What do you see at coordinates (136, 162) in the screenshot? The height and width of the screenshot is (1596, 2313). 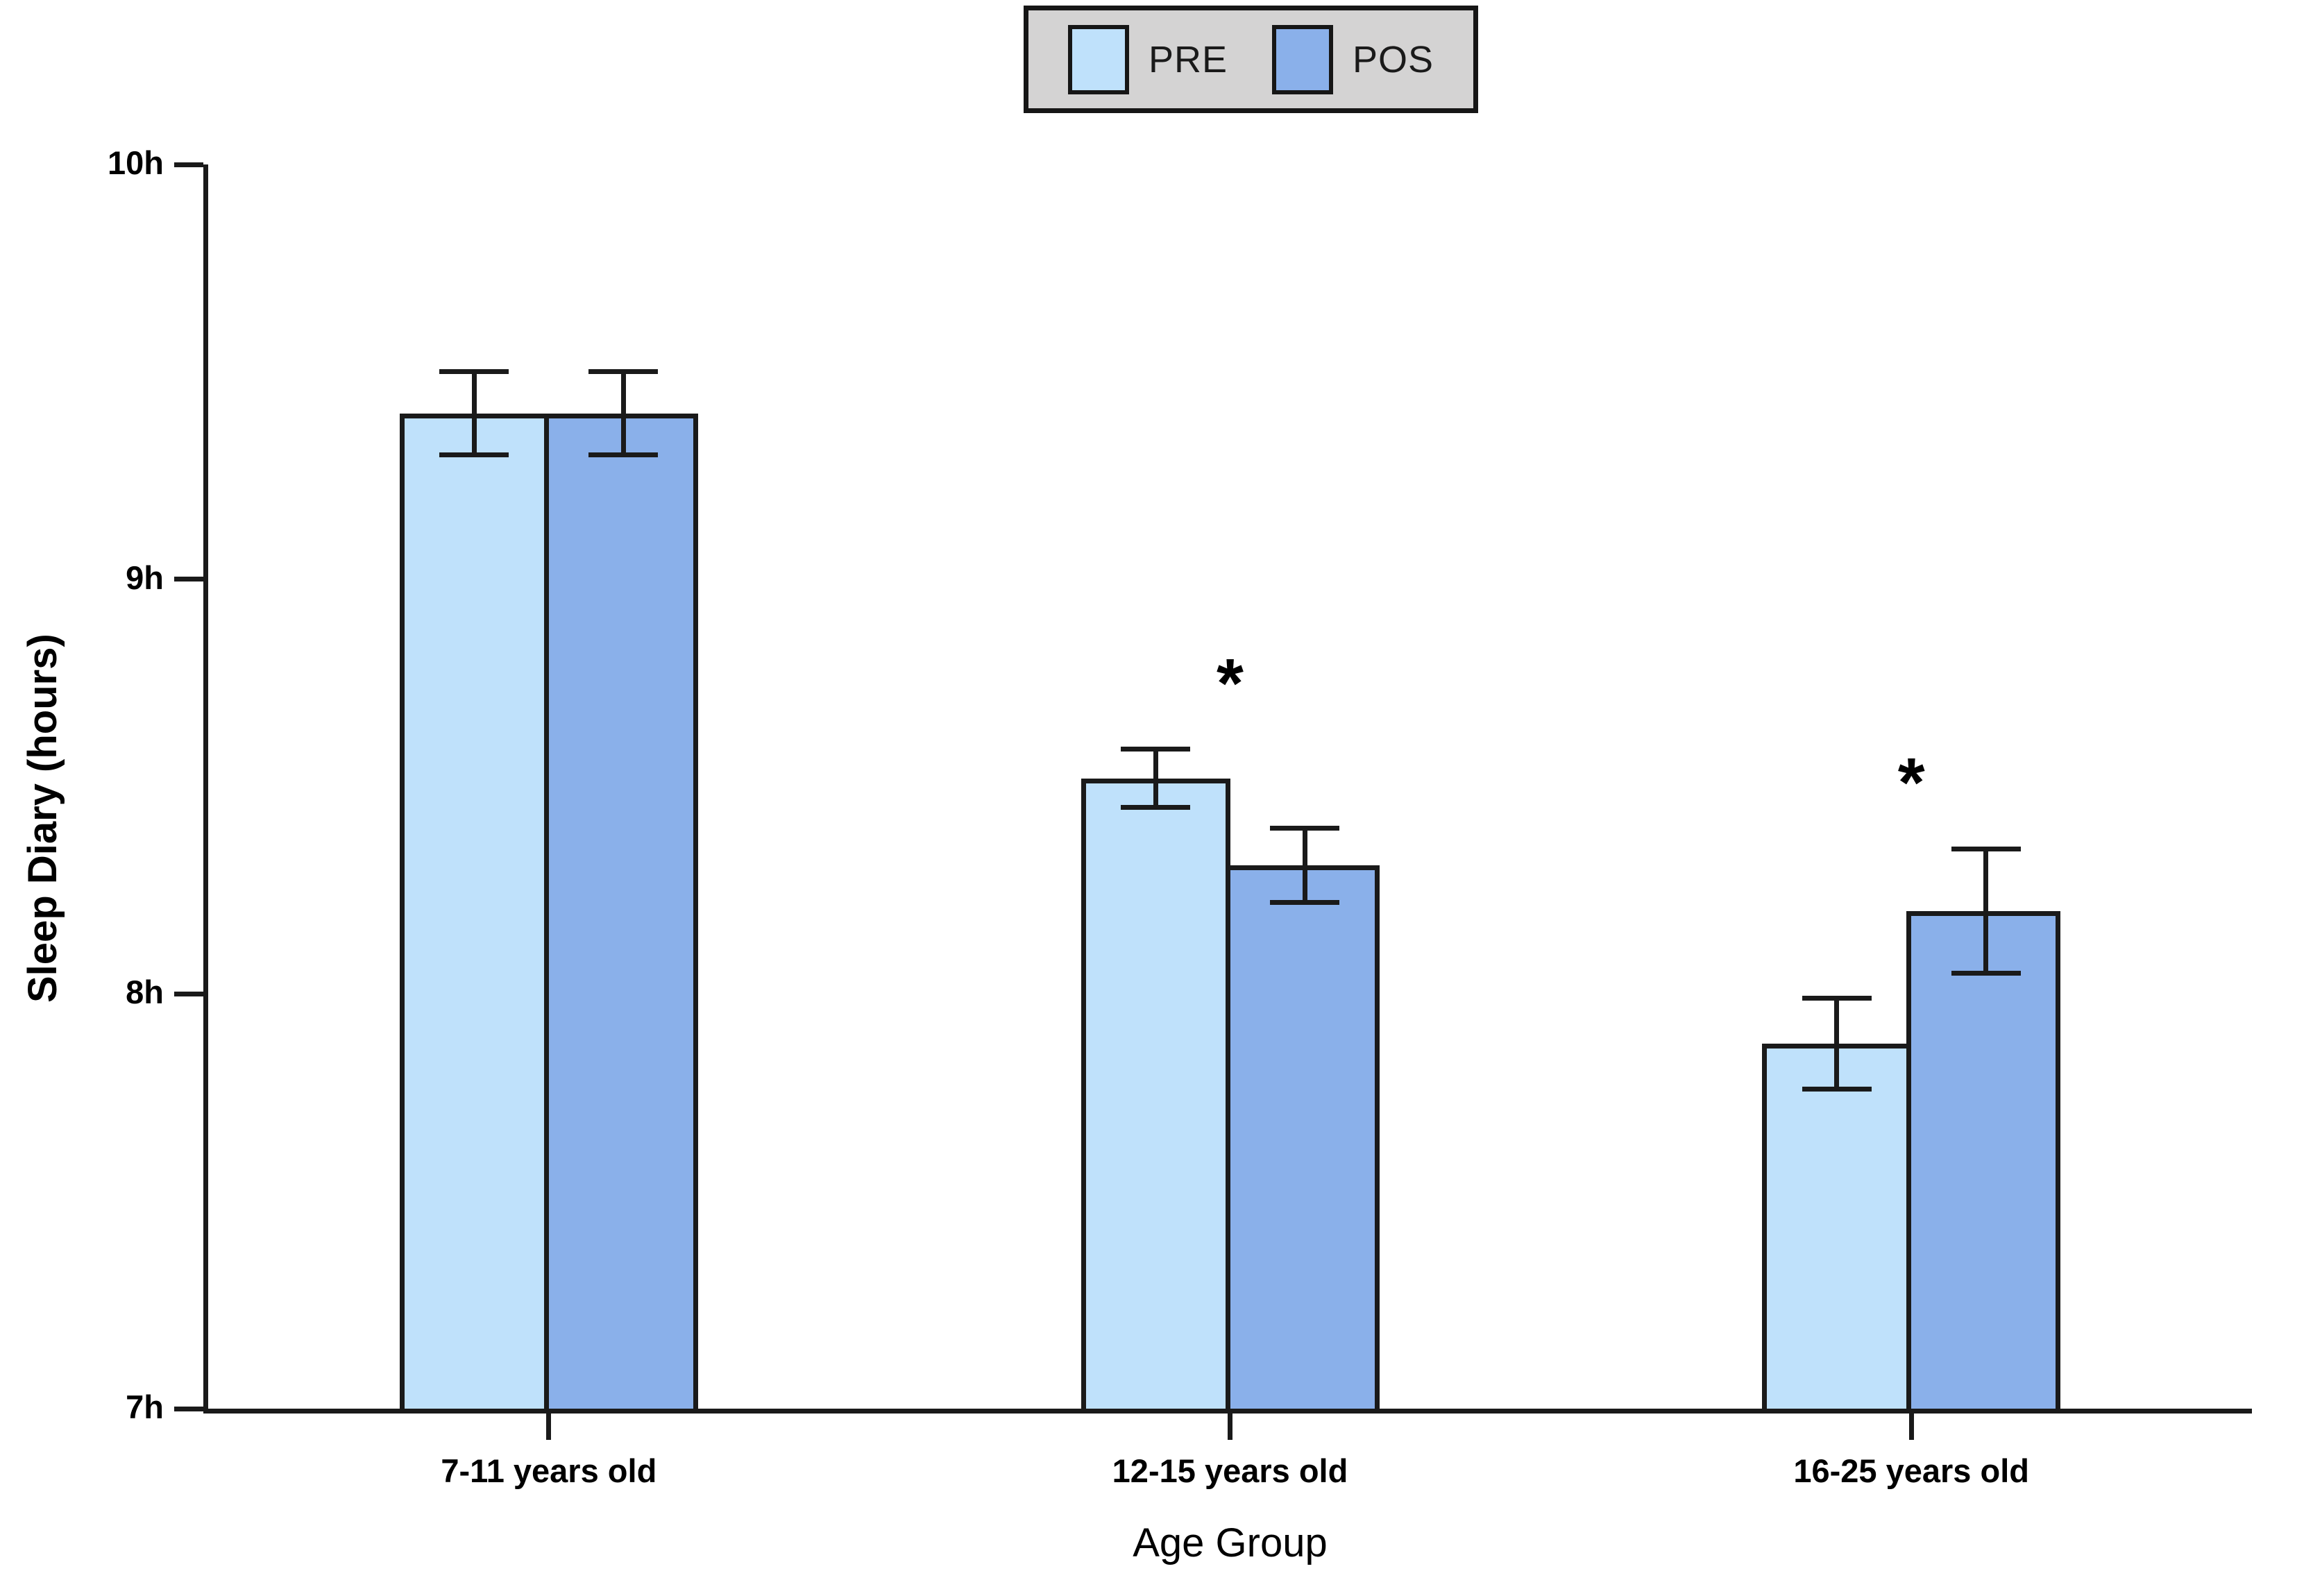 I see `y-tick-label-10h: 10h` at bounding box center [136, 162].